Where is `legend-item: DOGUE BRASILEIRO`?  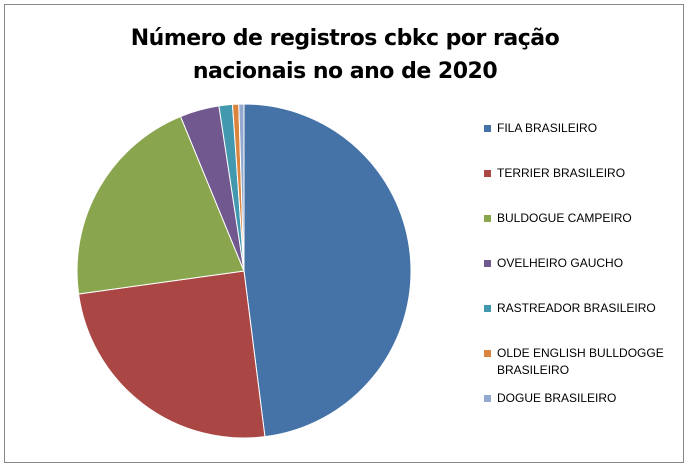
legend-item: DOGUE BRASILEIRO is located at coordinates (579, 412).